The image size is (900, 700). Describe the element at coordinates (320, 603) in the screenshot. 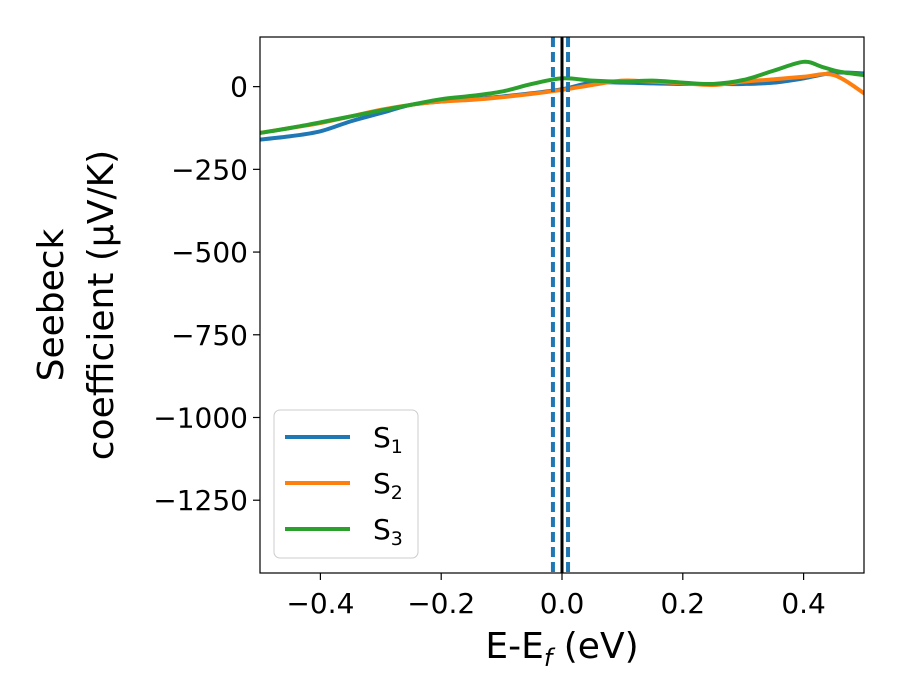

I see `x-tick-label: −0.4` at that location.